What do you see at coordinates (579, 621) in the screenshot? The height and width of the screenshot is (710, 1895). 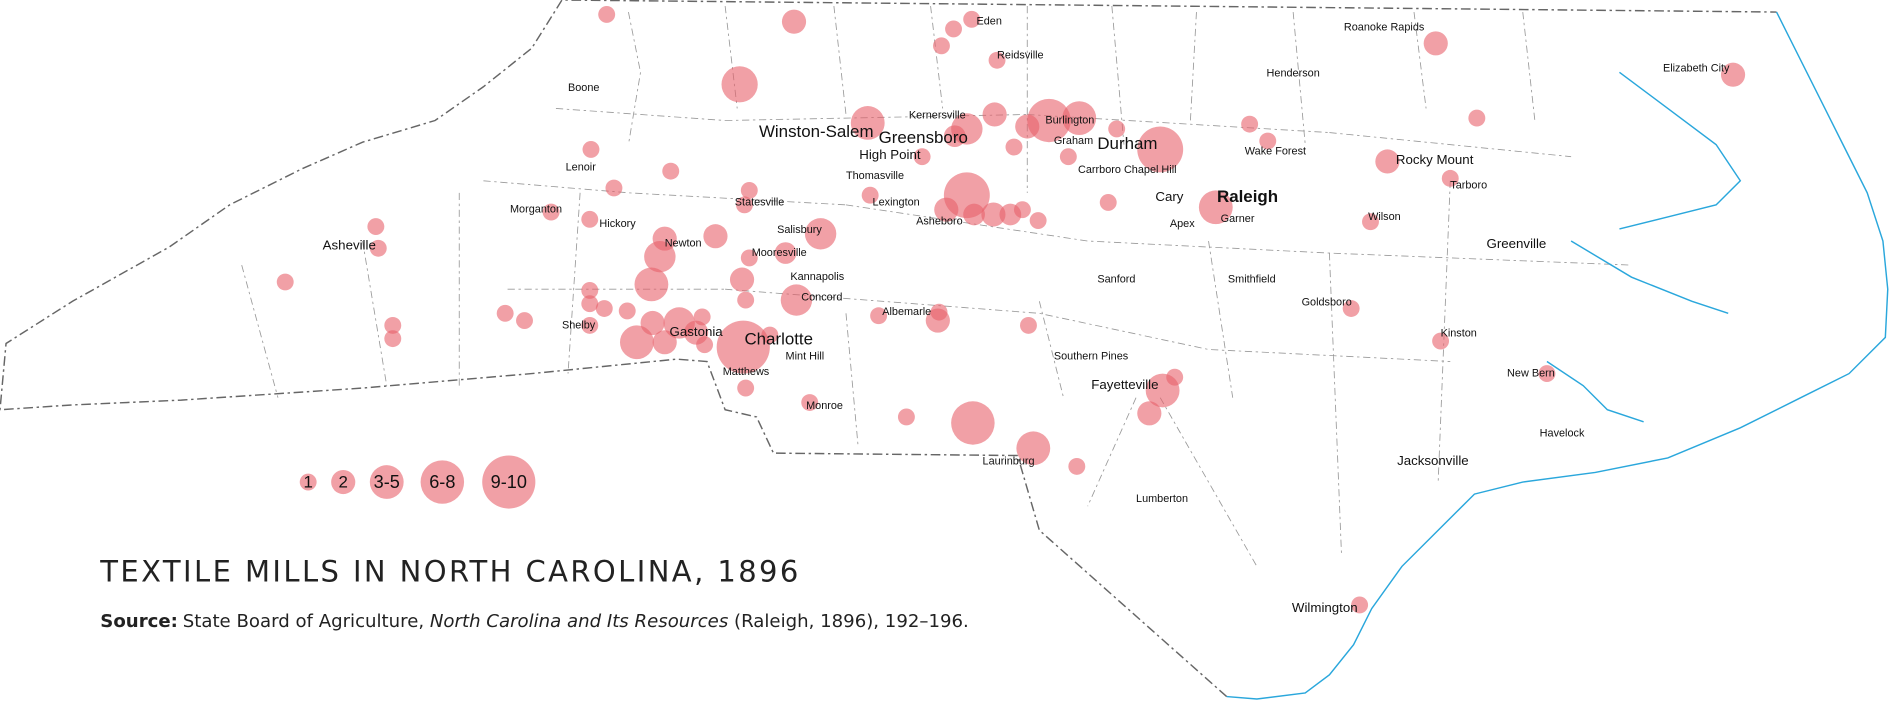 I see `source-title: North Carolina and Its Resources` at bounding box center [579, 621].